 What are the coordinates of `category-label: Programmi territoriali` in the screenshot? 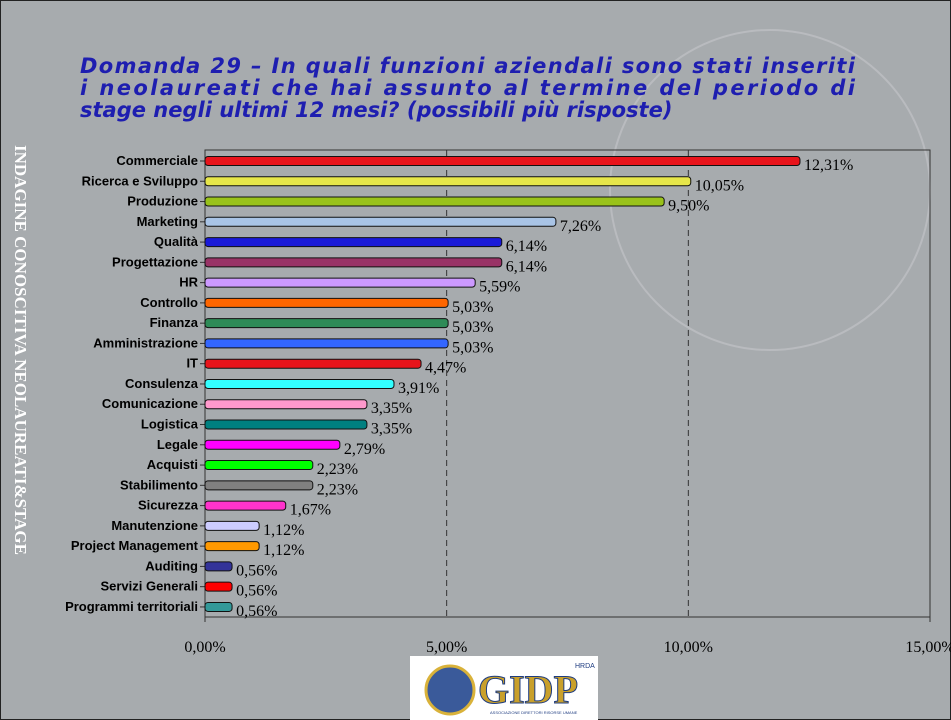 It's located at (131, 606).